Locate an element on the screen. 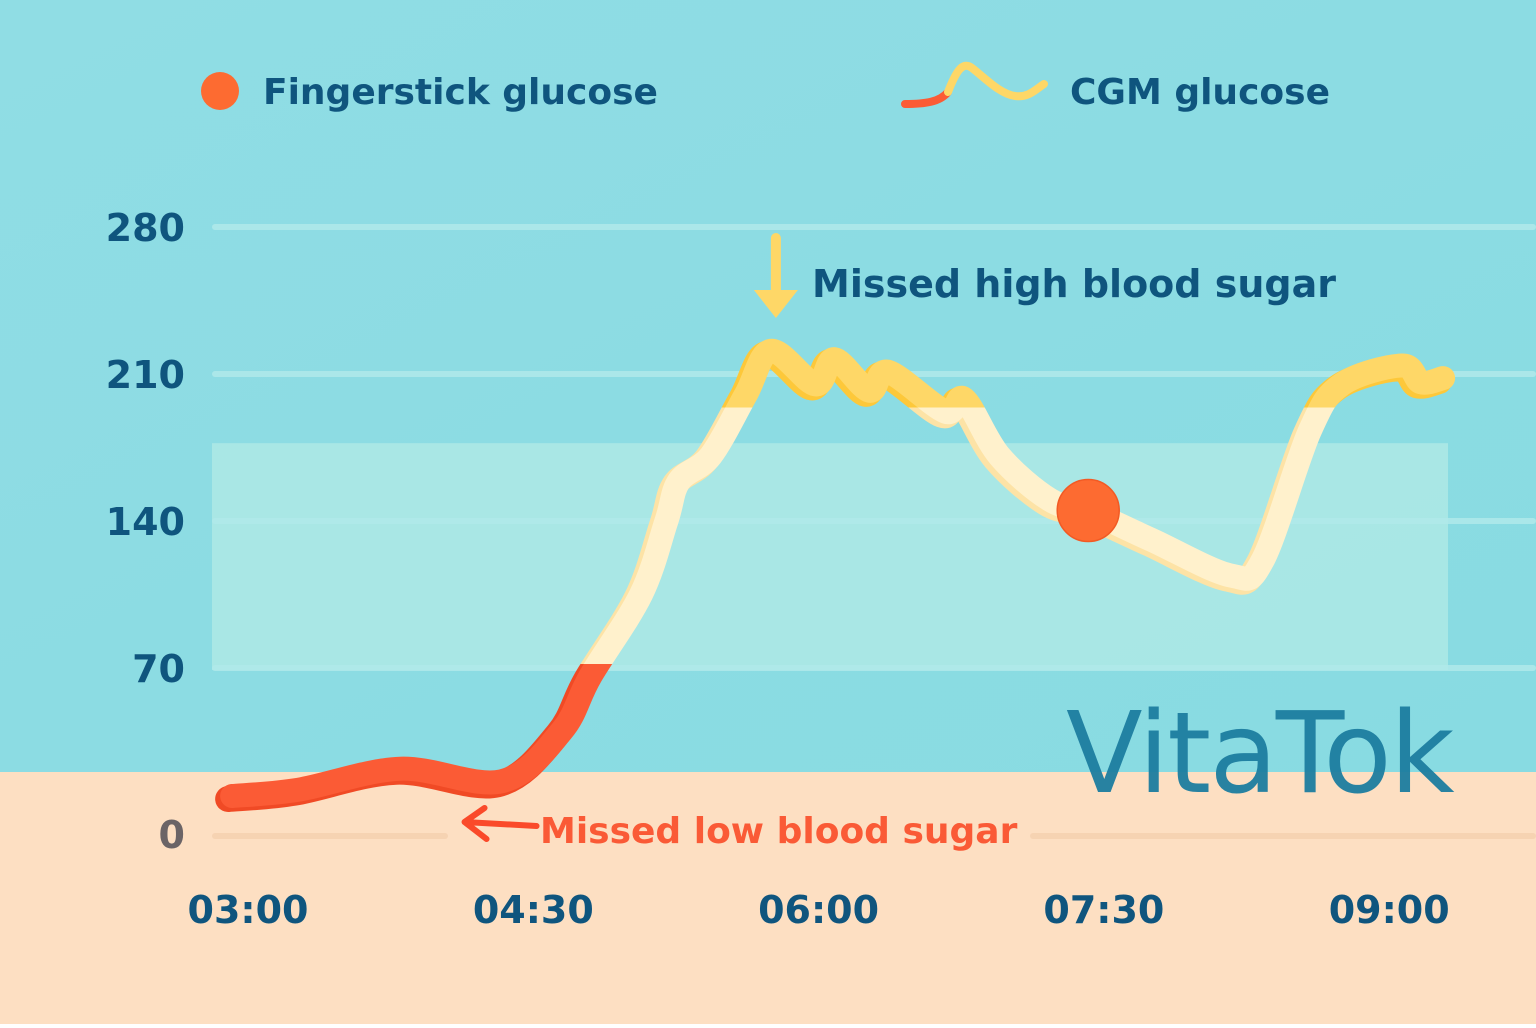 The image size is (1536, 1028). y-tick-label: 280 is located at coordinates (145, 228).